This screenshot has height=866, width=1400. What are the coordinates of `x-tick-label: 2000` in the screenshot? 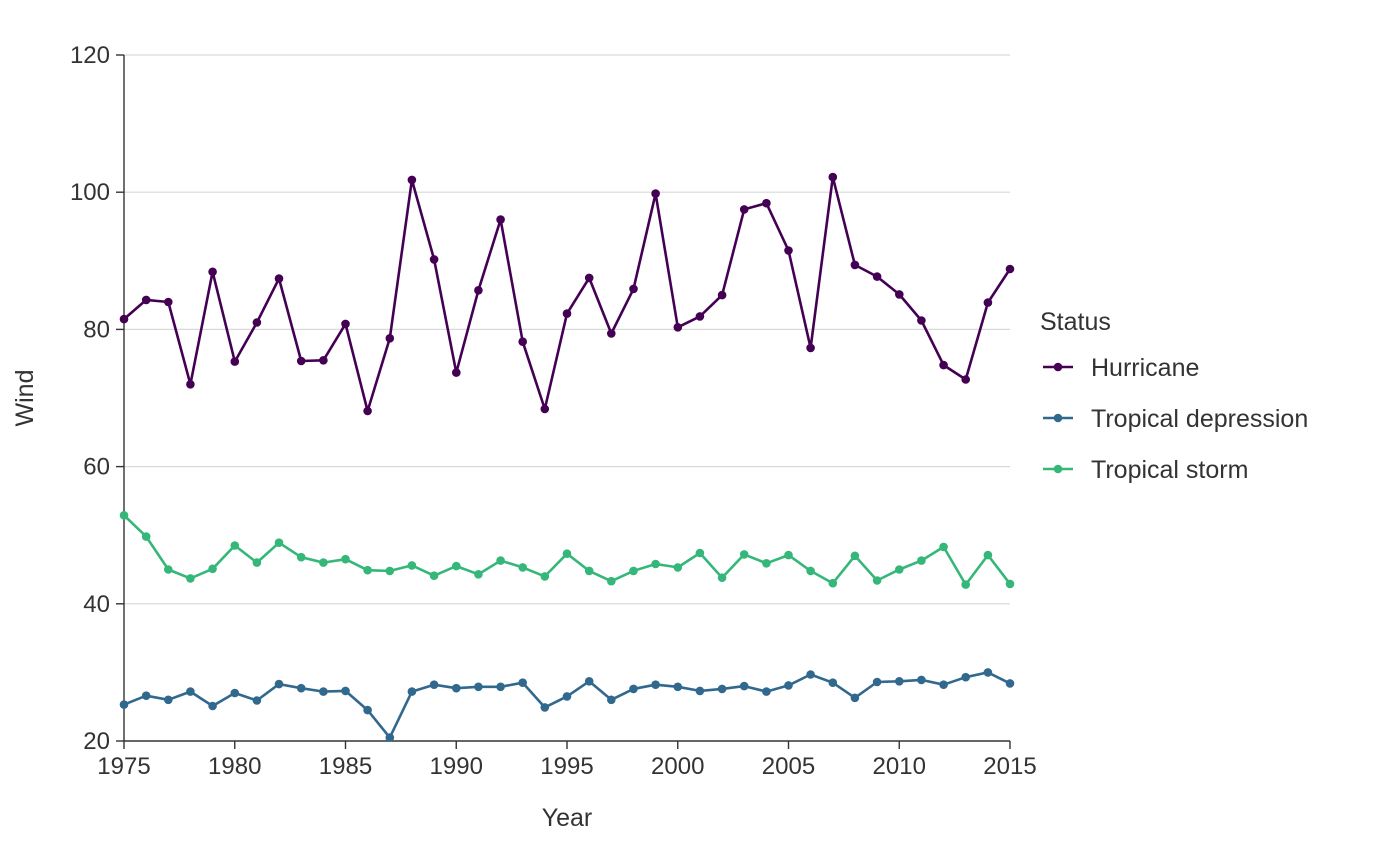 It's located at (677, 766).